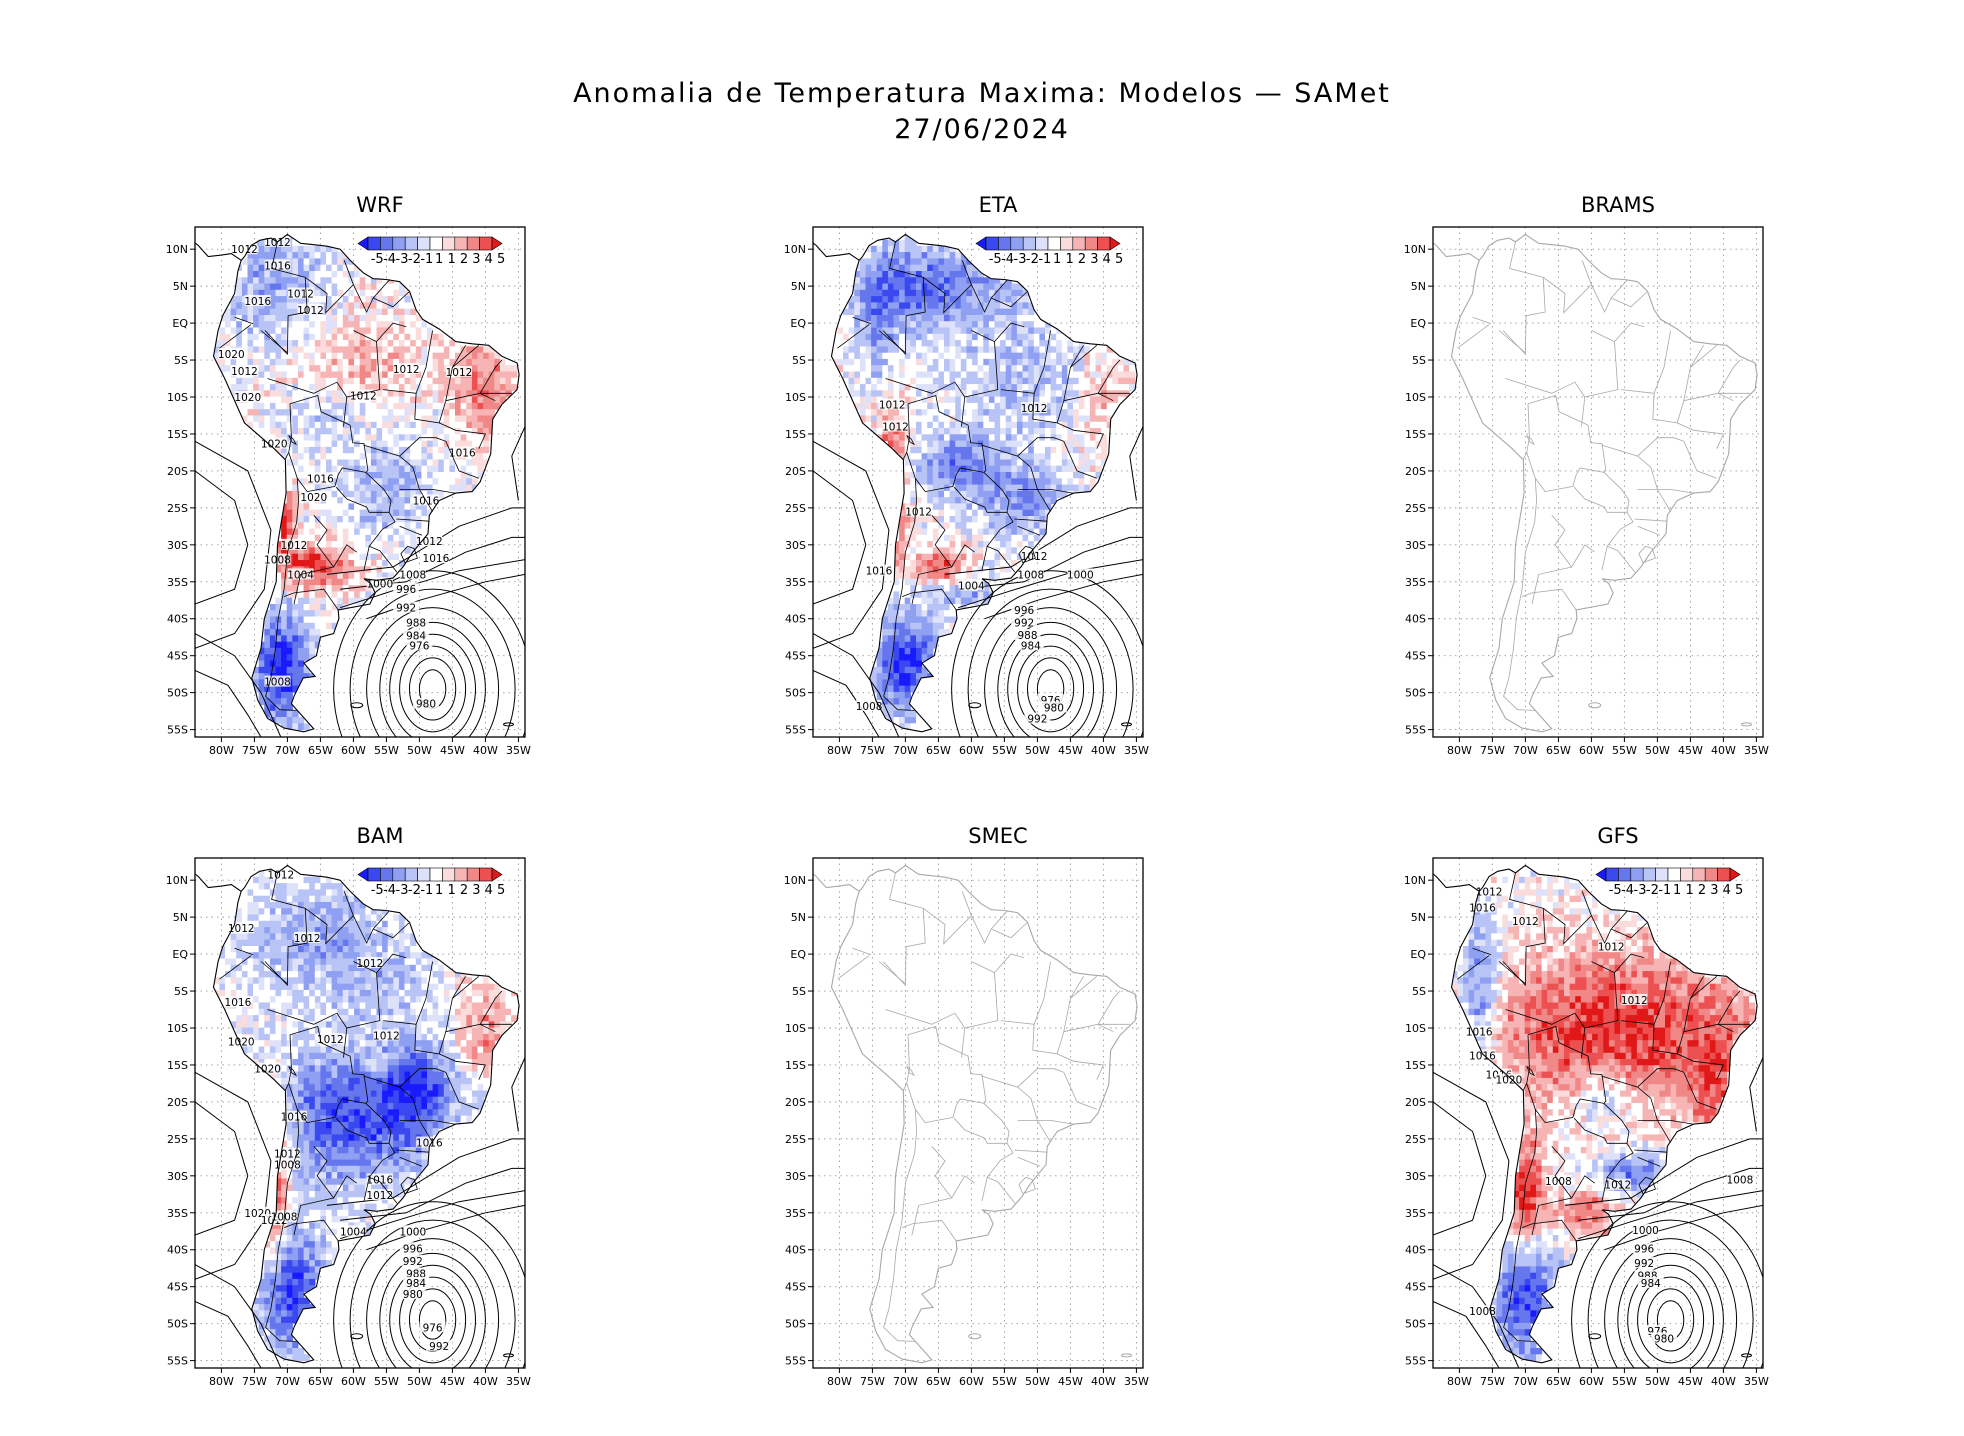 Image resolution: width=1964 pixels, height=1436 pixels. Describe the element at coordinates (380, 836) in the screenshot. I see `panel-title: BAM` at that location.